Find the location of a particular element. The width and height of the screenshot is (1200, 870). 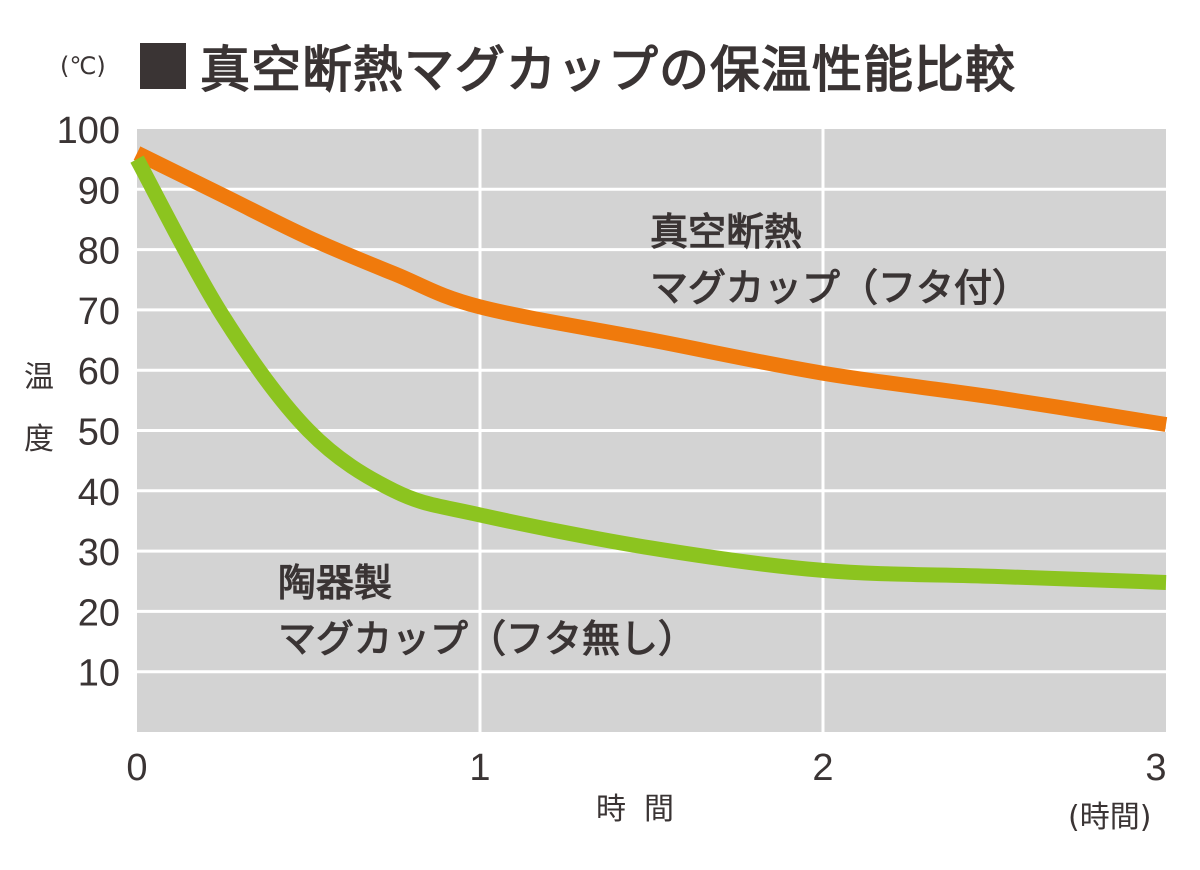

x-tick-label: 1 is located at coordinates (479, 768).